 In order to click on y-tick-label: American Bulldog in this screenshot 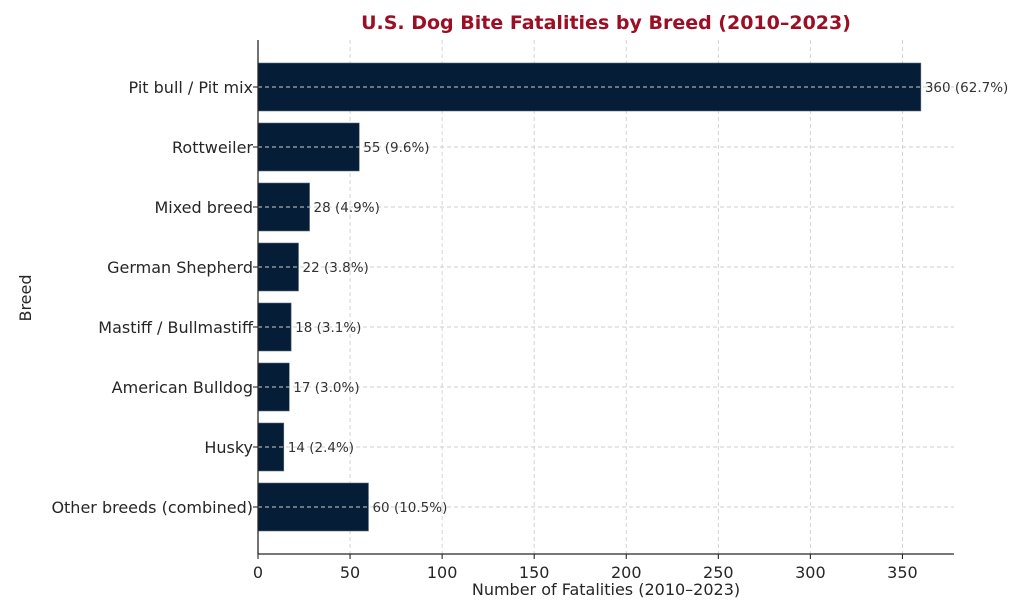, I will do `click(182, 387)`.